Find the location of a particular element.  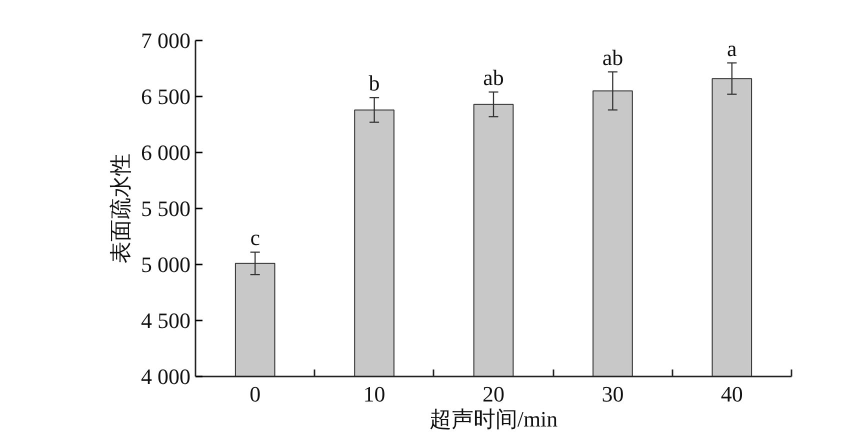

x-tick-label: 30 is located at coordinates (613, 394).